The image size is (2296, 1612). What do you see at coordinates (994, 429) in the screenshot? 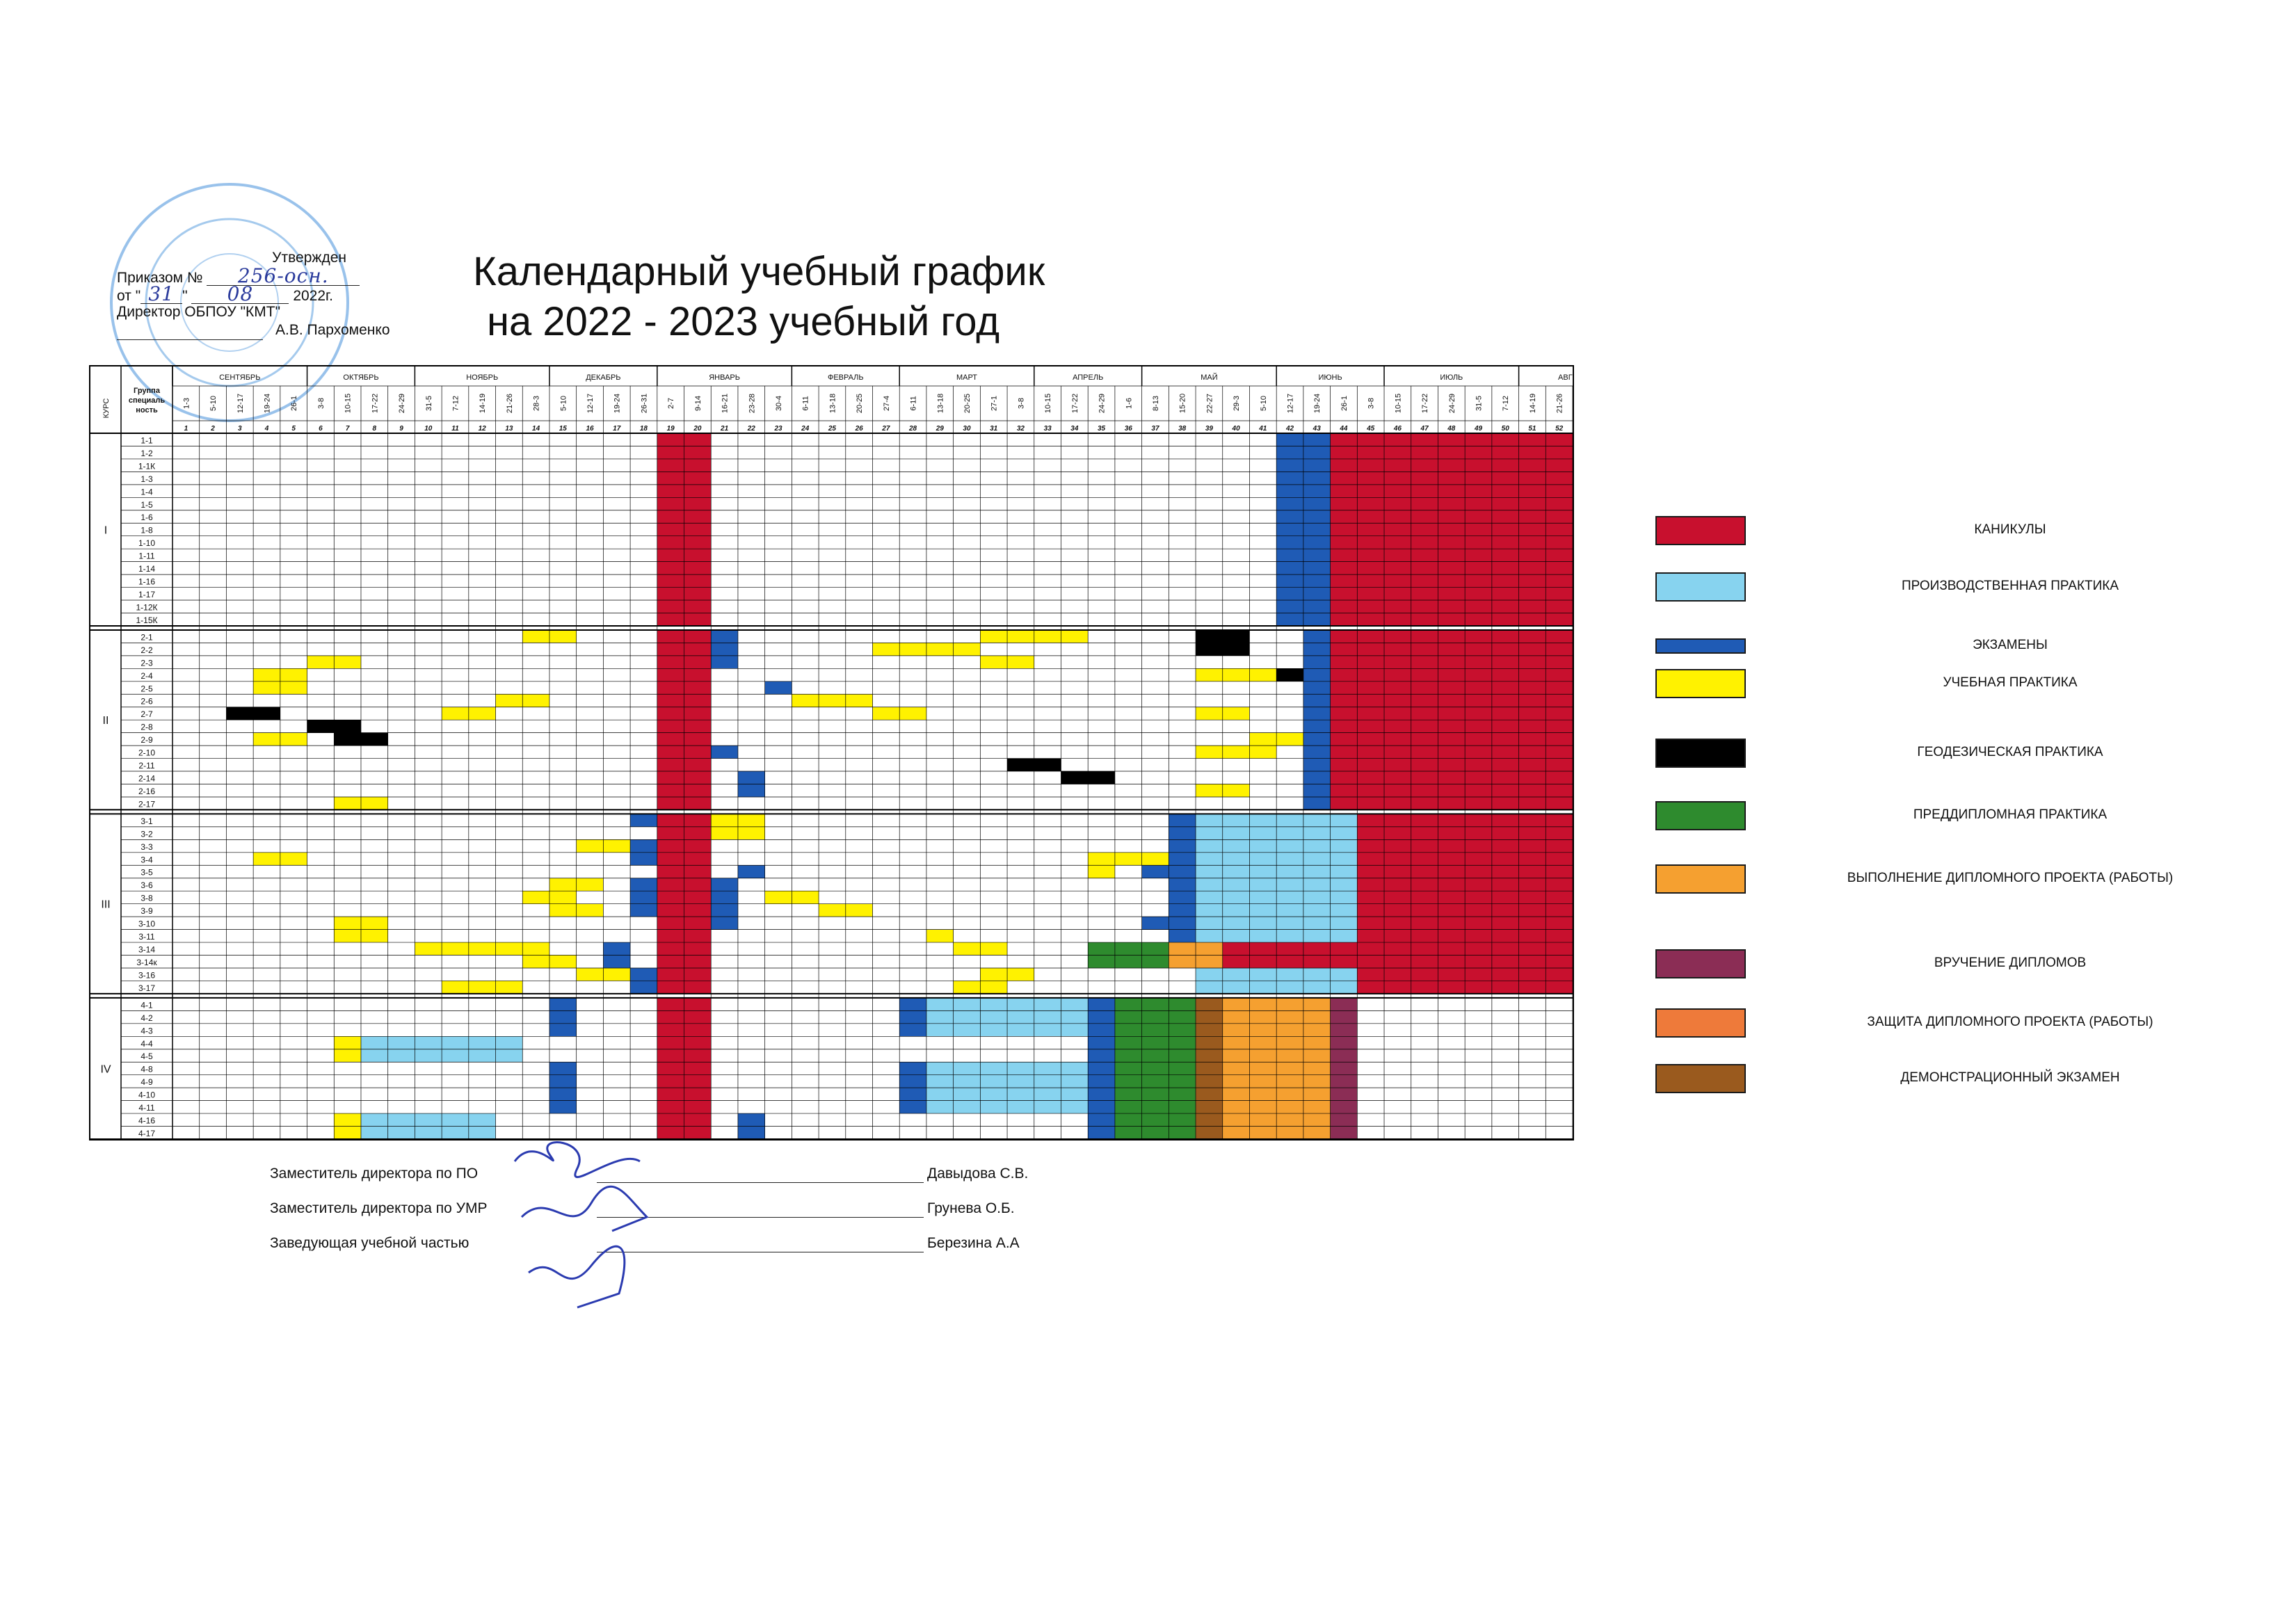
I see `week-number: 31` at bounding box center [994, 429].